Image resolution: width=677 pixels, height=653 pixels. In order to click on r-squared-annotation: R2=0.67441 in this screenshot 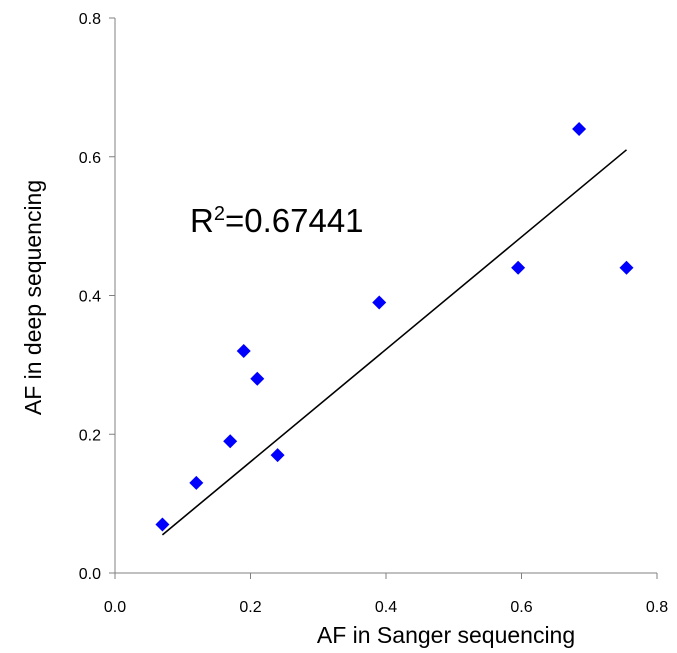, I will do `click(277, 220)`.